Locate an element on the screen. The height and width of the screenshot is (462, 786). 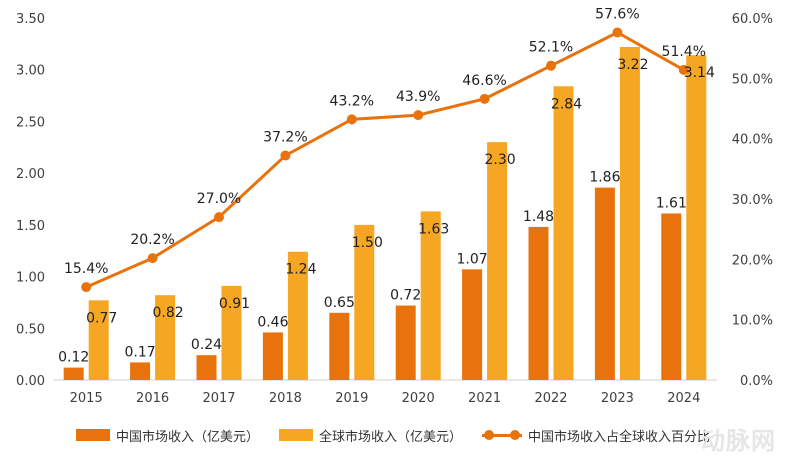
data-label-global: 0.82 is located at coordinates (168, 313).